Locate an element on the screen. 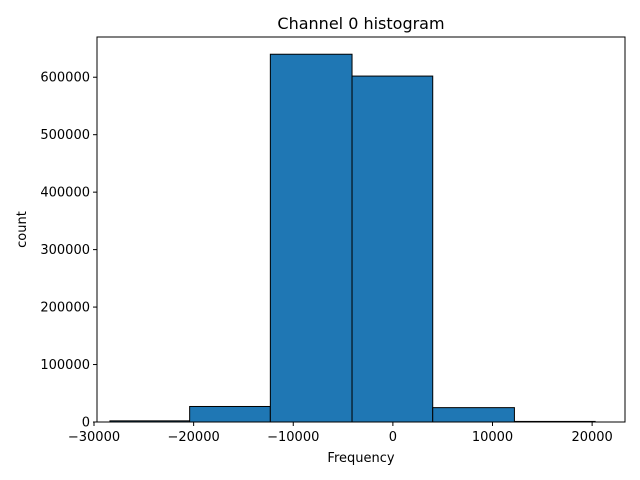 Image resolution: width=640 pixels, height=480 pixels. x-tick-label: 10000 is located at coordinates (492, 437).